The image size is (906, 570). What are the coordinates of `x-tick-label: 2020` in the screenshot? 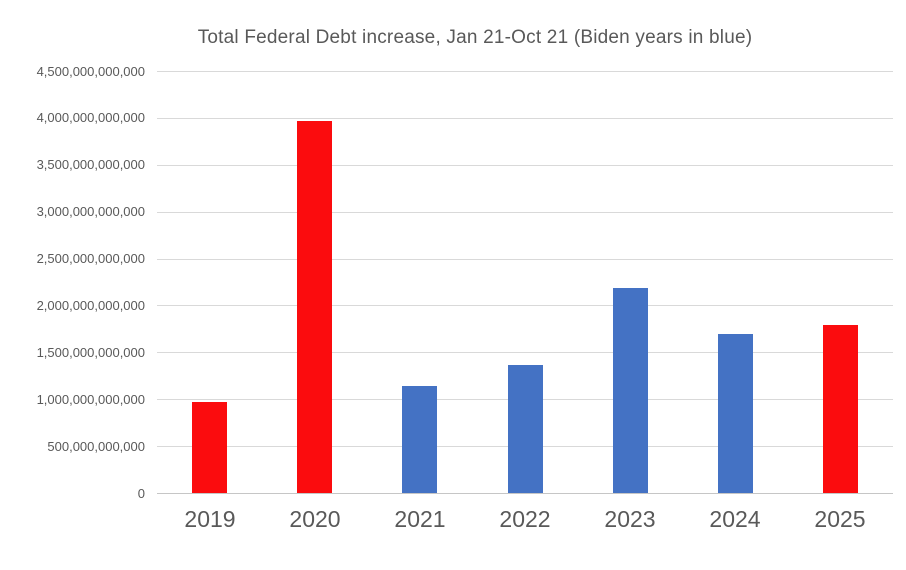 It's located at (315, 519).